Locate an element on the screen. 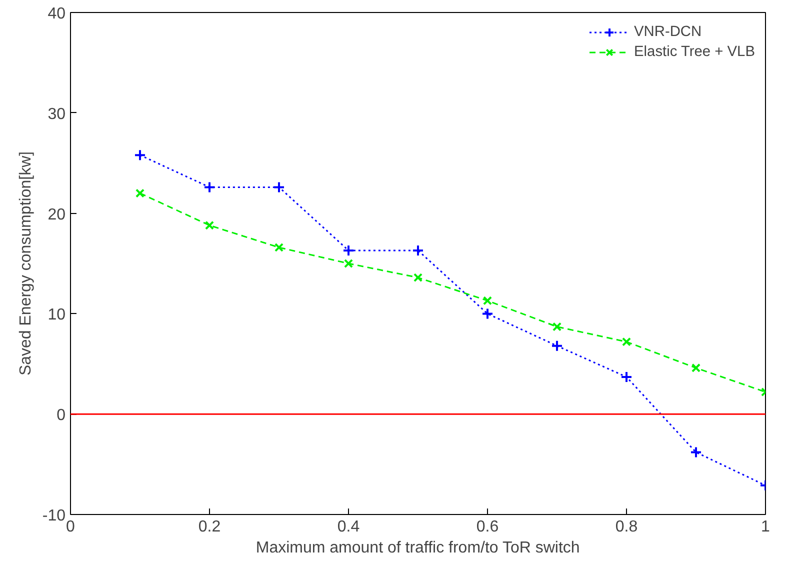 The width and height of the screenshot is (785, 574). x-tick-label: 1 is located at coordinates (765, 527).